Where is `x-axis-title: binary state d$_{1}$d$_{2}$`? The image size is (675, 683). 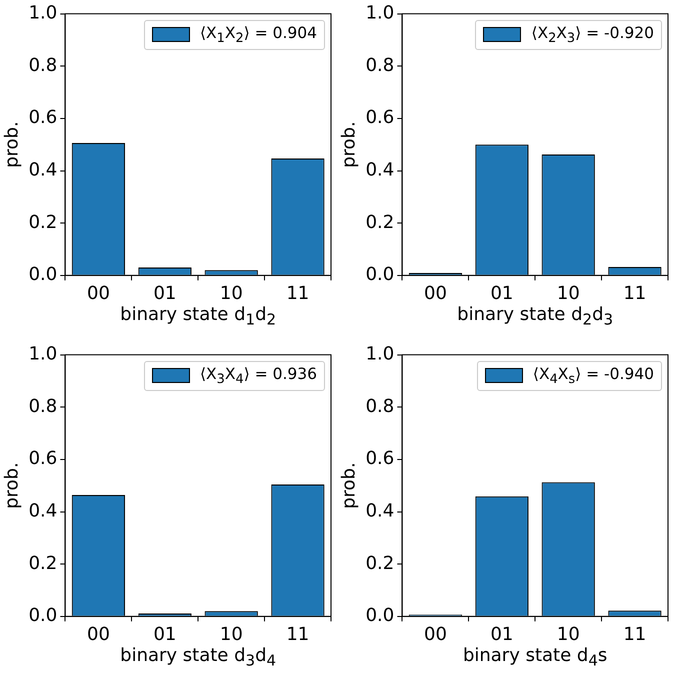 x-axis-title: binary state d$_{1}$d$_{2}$ is located at coordinates (198, 316).